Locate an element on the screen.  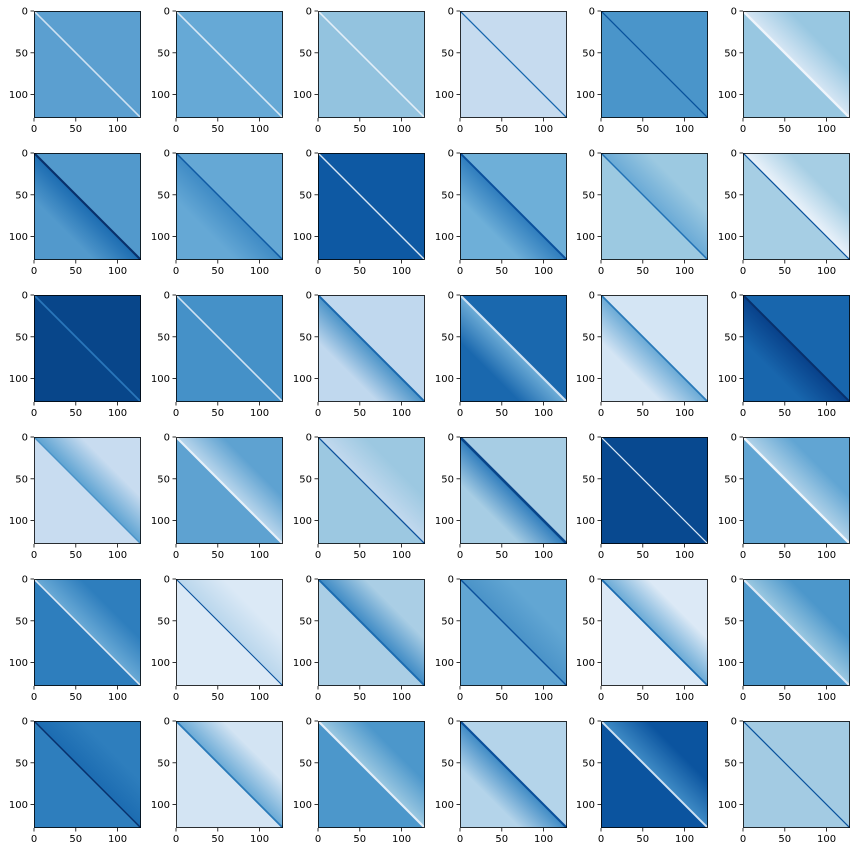
heatmap-panel-6: 0 50 100 0 50 100 is located at coordinates (784, 71).